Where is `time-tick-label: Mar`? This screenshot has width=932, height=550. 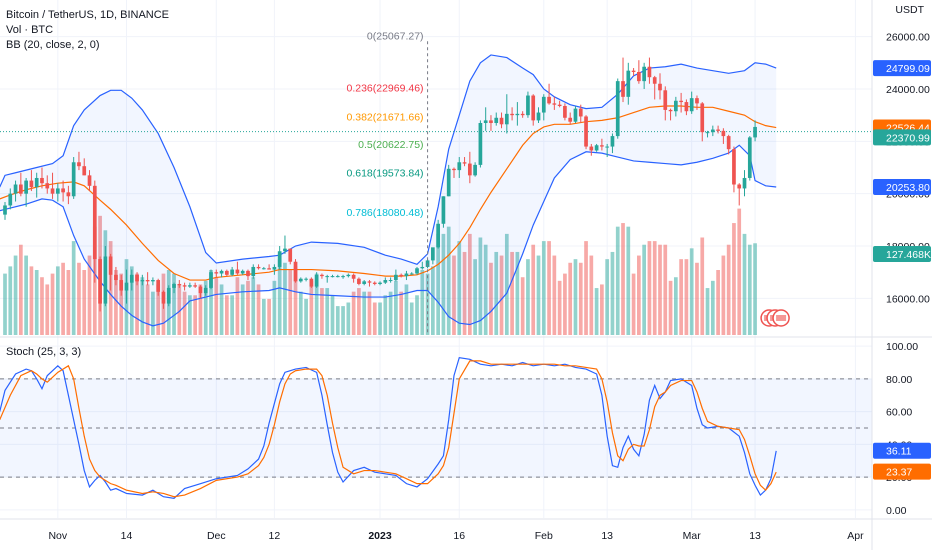
time-tick-label: Mar is located at coordinates (692, 536).